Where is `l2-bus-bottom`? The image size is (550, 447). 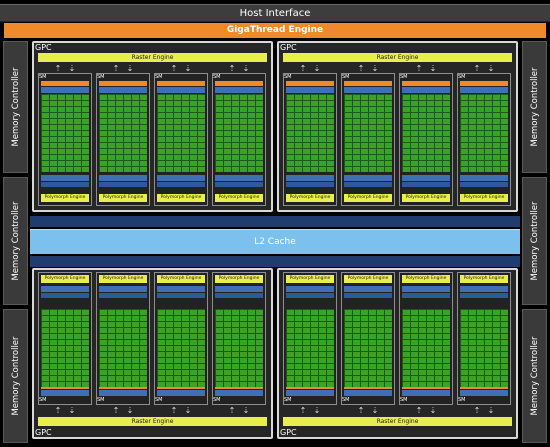
l2-bus-bottom is located at coordinates (275, 261).